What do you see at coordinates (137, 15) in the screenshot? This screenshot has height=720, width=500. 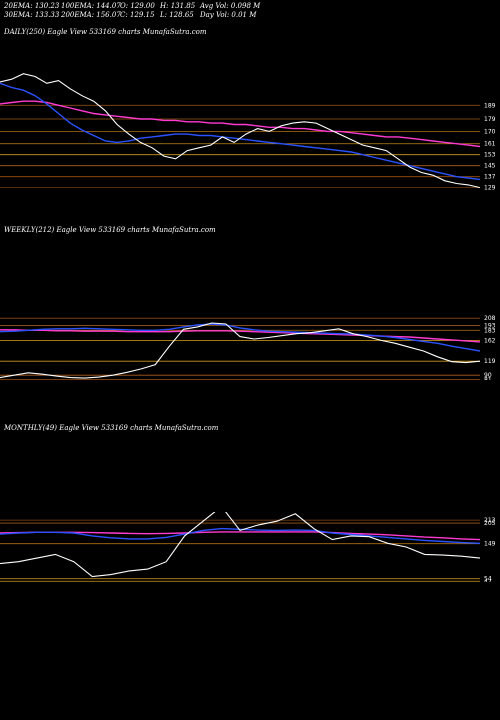 I see `close-label: C: 129.15` at bounding box center [137, 15].